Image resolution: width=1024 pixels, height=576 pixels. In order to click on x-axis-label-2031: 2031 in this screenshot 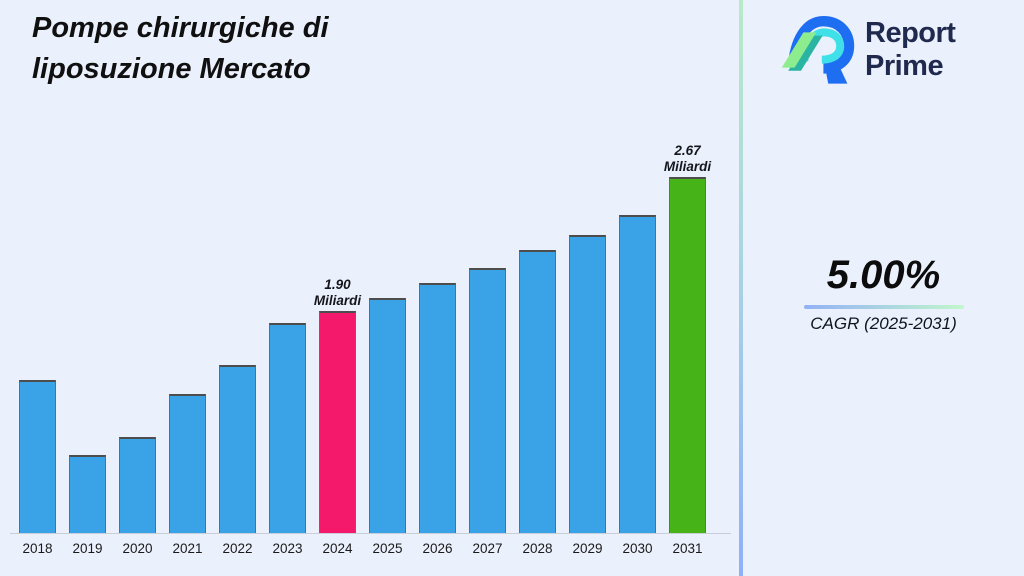, I will do `click(687, 548)`.